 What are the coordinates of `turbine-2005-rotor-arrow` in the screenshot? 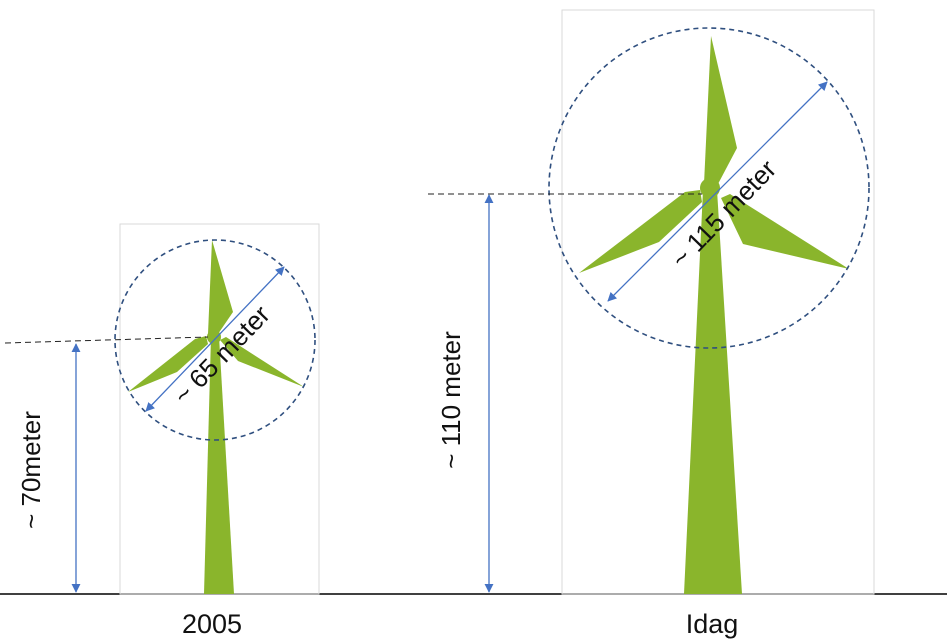 It's located at (215, 339).